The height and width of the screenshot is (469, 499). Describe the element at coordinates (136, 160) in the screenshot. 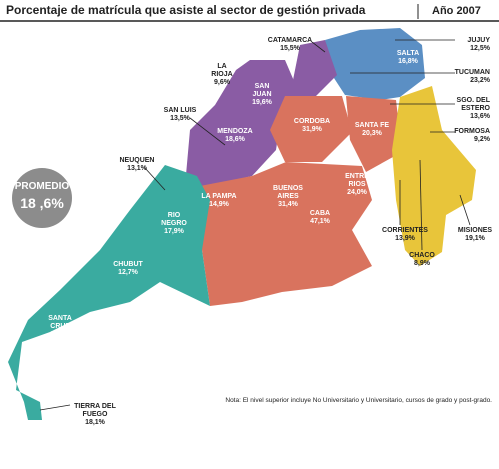

I see `region-name: NEUQUEN` at that location.